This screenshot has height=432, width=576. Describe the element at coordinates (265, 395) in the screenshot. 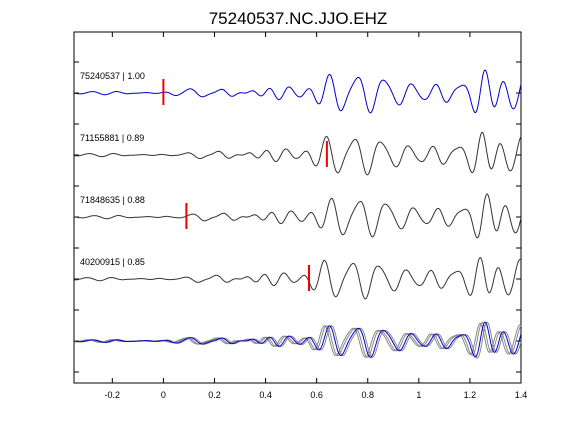

I see `x-tick-label: 0.4` at that location.